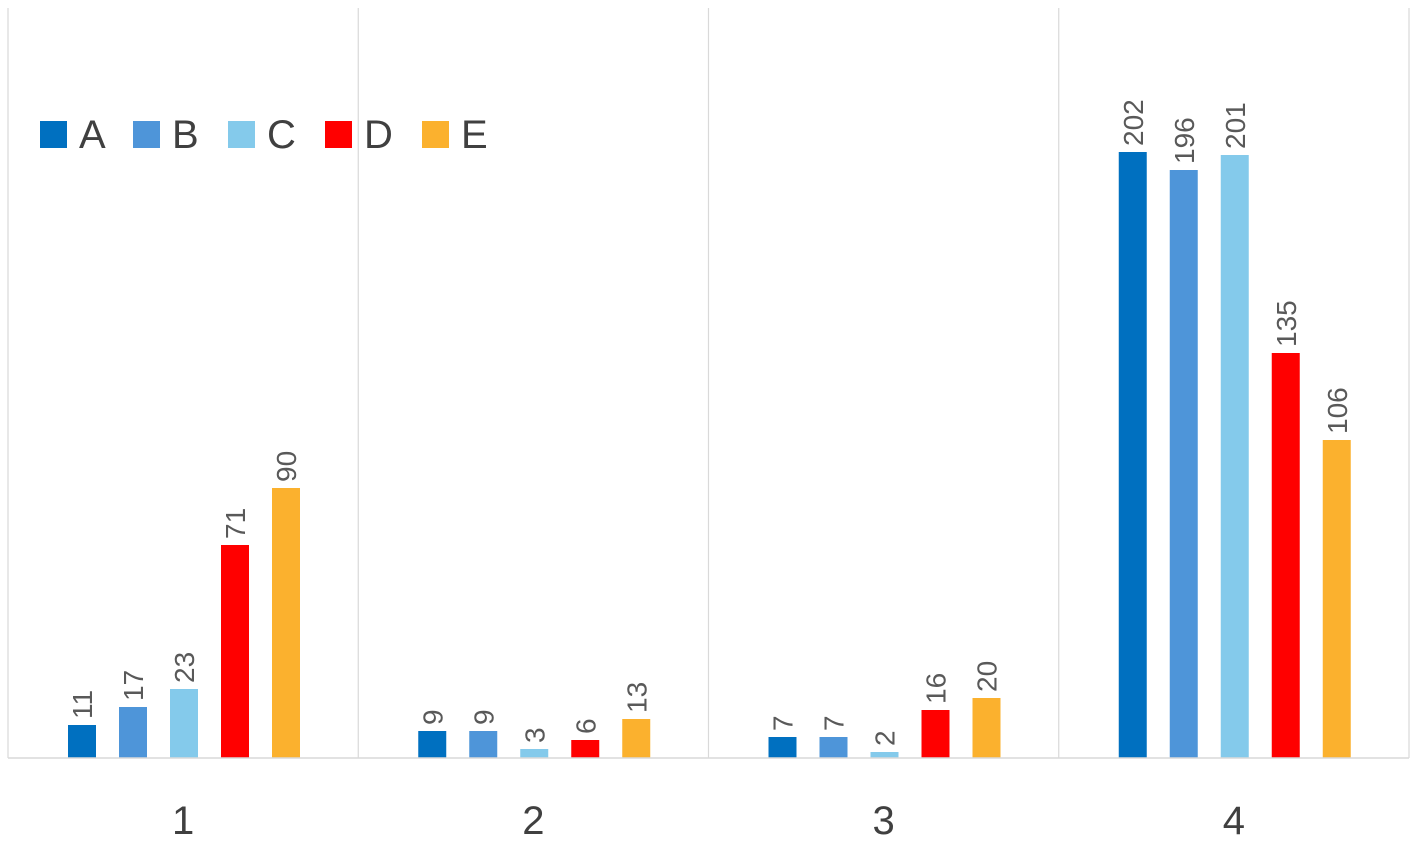 This screenshot has height=843, width=1417. I want to click on data-label-b-cat-4: 196, so click(1184, 140).